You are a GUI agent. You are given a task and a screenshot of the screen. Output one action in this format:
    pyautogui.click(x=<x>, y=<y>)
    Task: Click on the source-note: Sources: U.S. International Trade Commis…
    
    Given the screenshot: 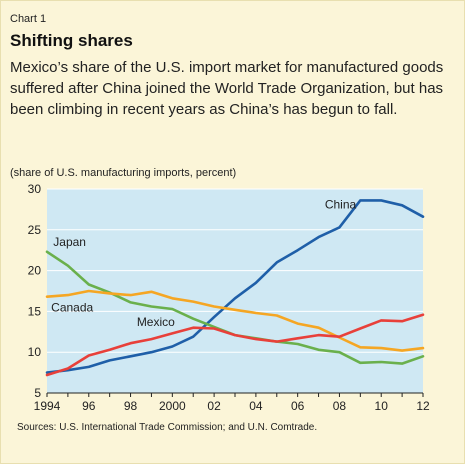 What is the action you would take?
    pyautogui.click(x=167, y=427)
    